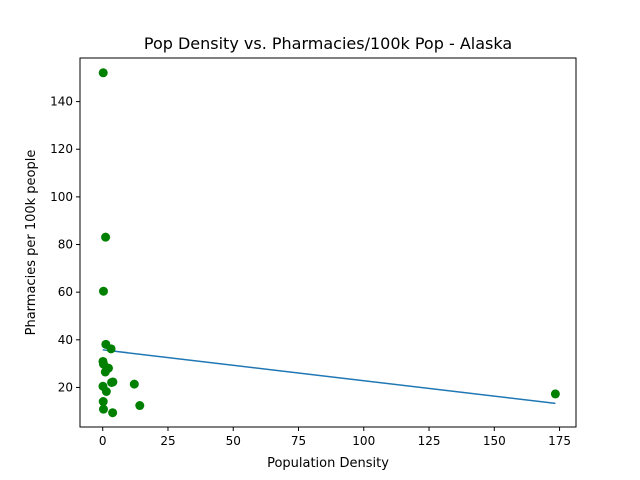  Describe the element at coordinates (31, 243) in the screenshot. I see `y-axis-label: Pharmacies per 100k people` at that location.